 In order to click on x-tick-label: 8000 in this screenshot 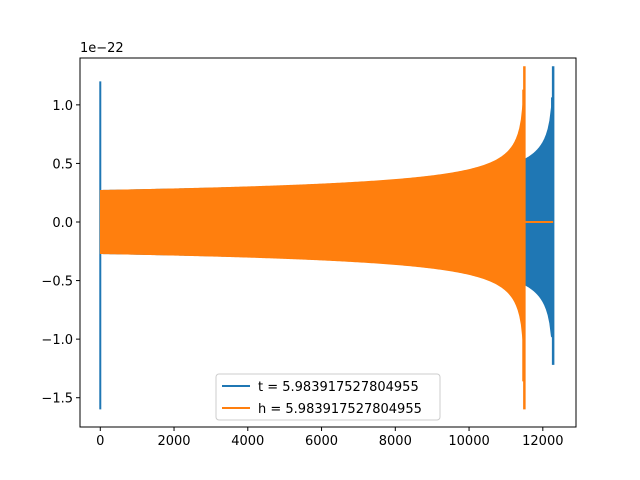, I will do `click(395, 441)`.